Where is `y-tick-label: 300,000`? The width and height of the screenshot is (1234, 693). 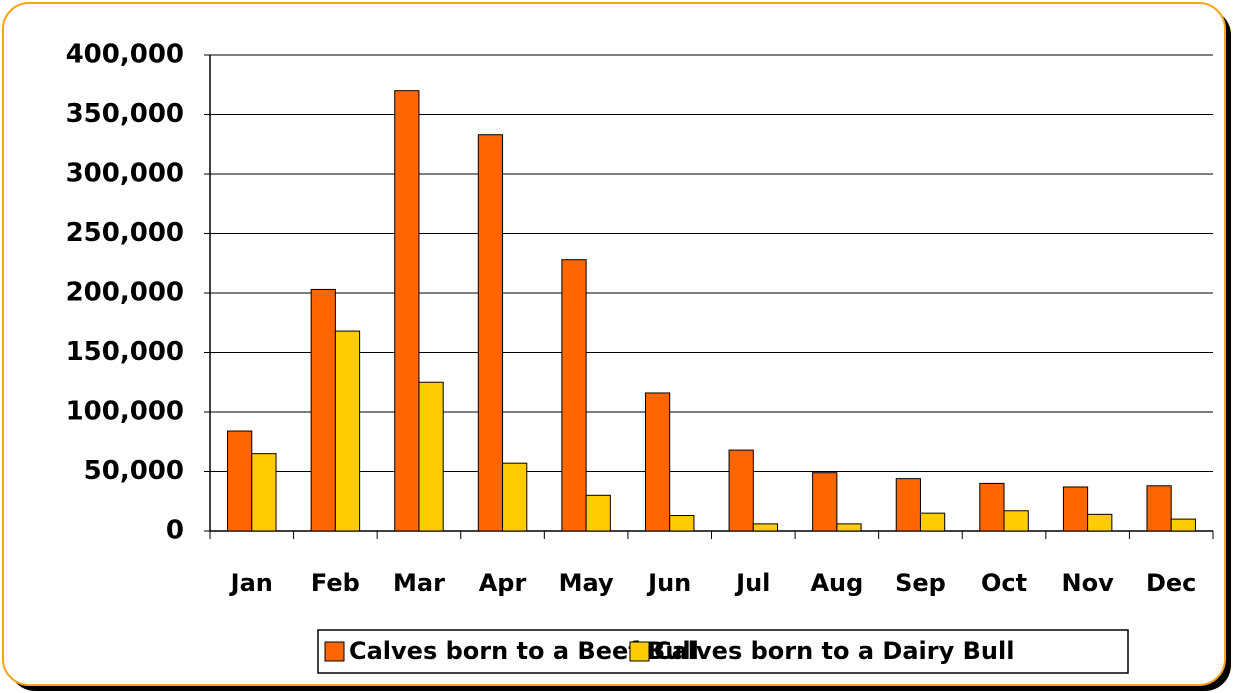
y-tick-label: 300,000 is located at coordinates (125, 174).